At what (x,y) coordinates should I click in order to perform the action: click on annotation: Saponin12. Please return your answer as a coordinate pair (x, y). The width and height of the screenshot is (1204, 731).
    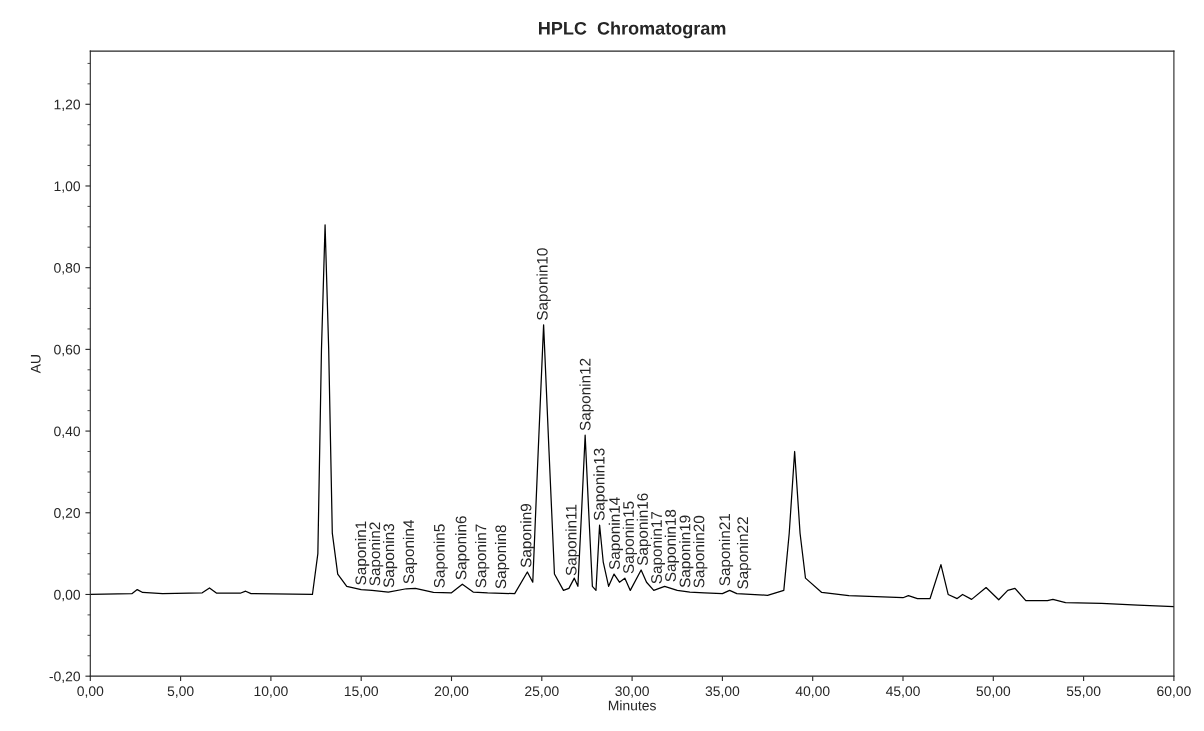
    Looking at the image, I should click on (586, 394).